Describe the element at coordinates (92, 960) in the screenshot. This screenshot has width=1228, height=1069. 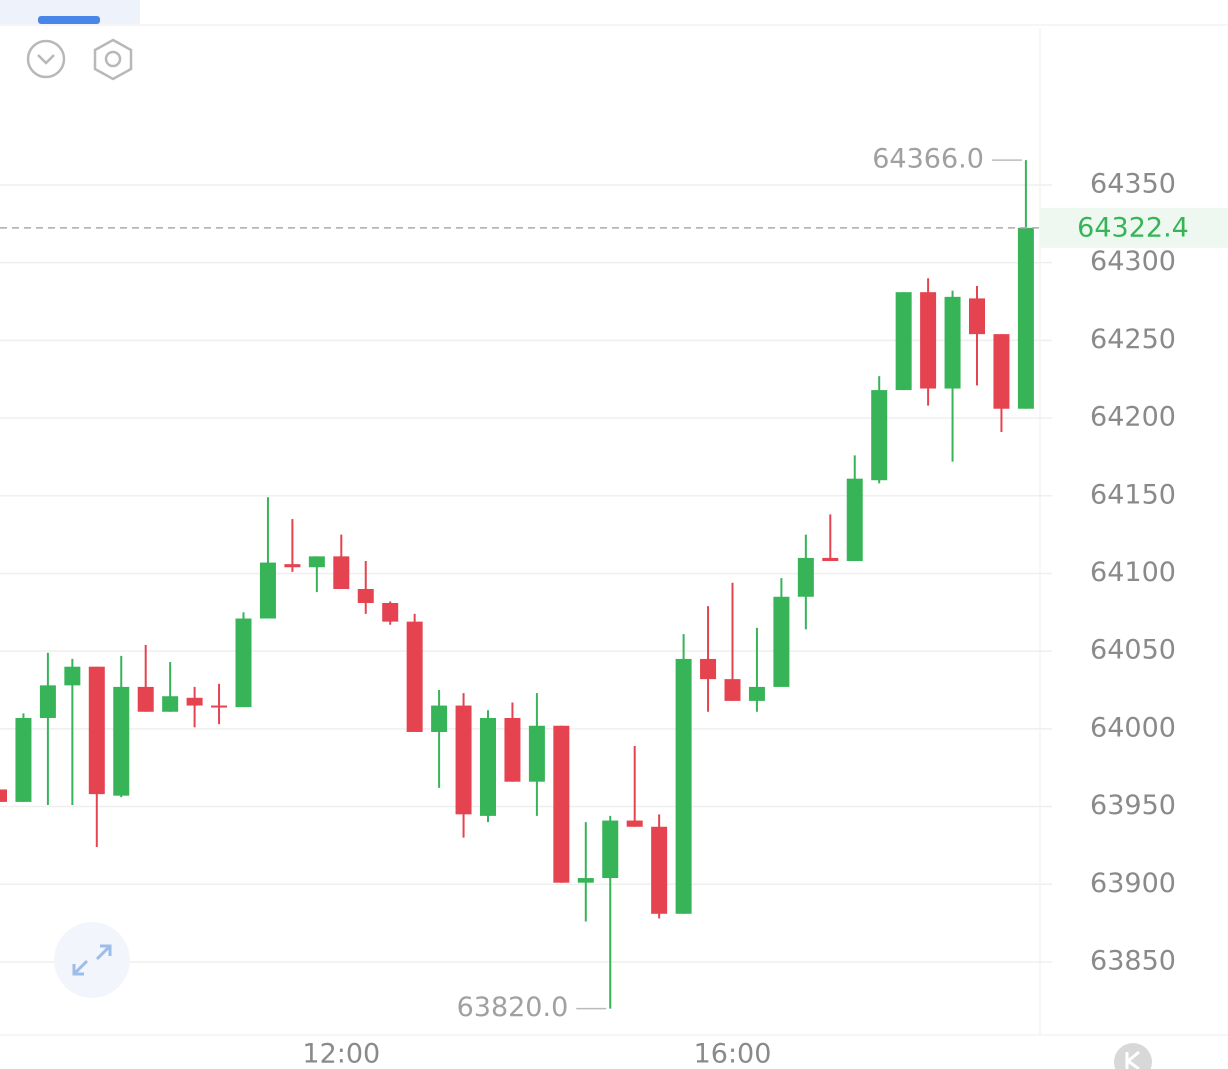
I see `expand-button` at that location.